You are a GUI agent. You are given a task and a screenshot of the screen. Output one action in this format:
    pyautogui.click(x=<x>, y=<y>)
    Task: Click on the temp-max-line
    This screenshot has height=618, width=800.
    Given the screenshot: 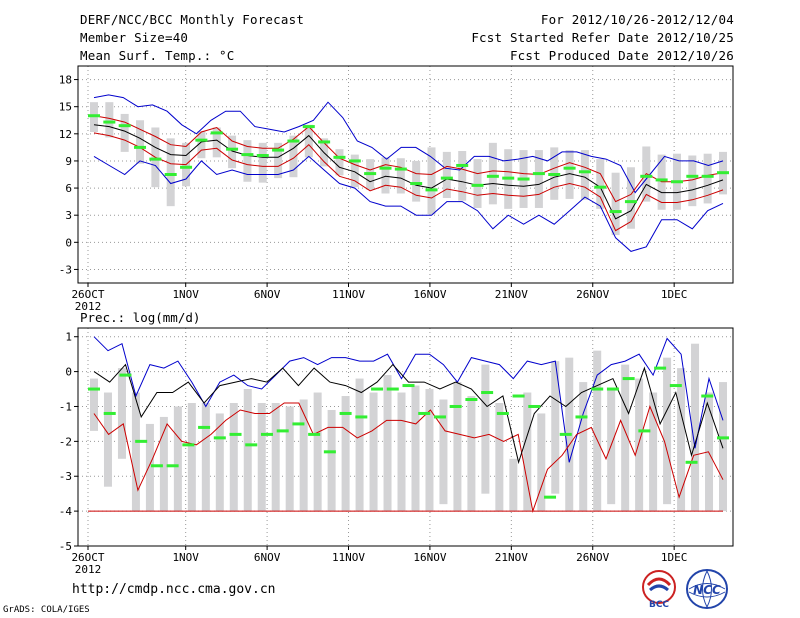 What is the action you would take?
    pyautogui.click(x=408, y=144)
    